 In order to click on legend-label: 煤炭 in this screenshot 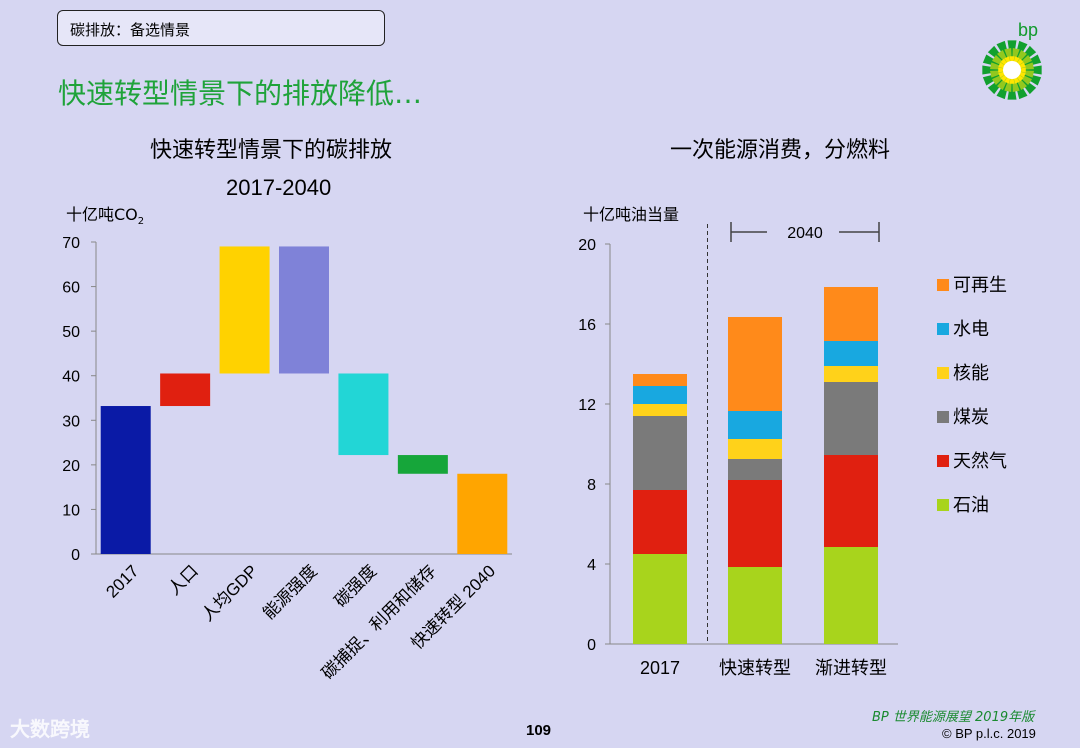, I will do `click(971, 417)`.